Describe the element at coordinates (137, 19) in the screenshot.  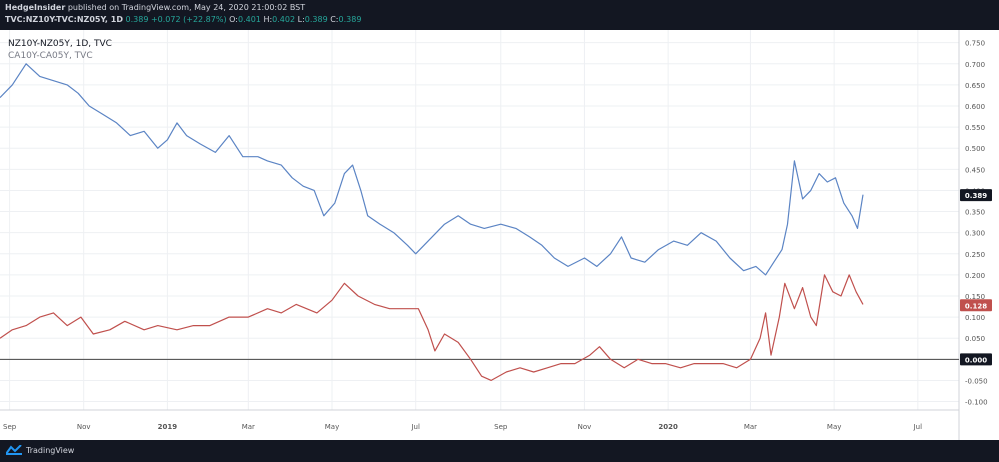
I see `last-value: 0.389` at that location.